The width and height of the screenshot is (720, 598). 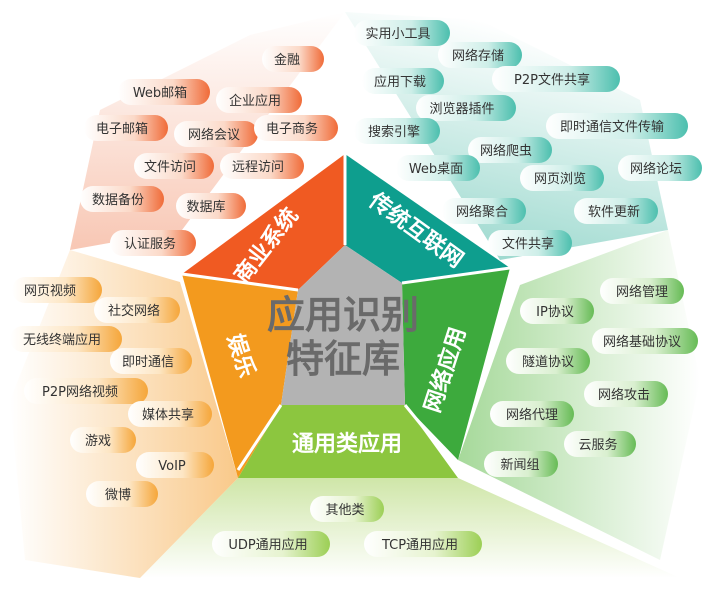 I want to click on list-item: 其他类, so click(x=347, y=509).